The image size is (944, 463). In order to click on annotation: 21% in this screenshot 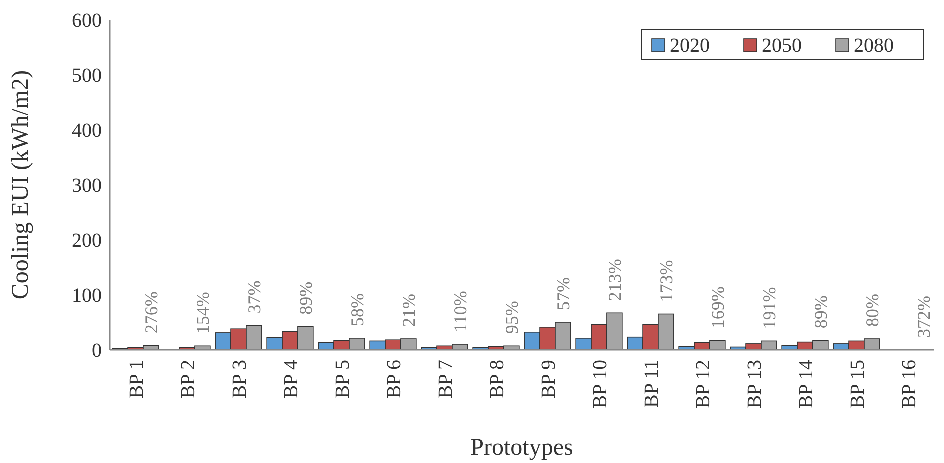, I will do `click(409, 310)`.